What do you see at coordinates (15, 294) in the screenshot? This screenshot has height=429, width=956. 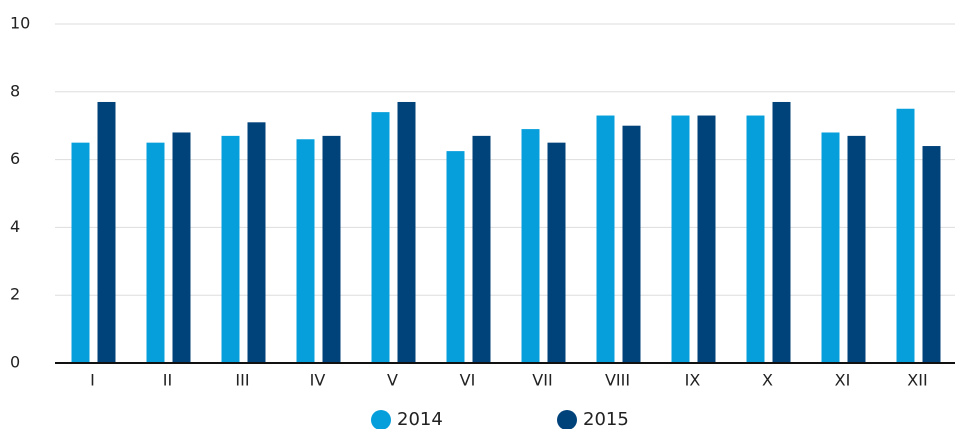 I see `y-tick-label: 2` at bounding box center [15, 294].